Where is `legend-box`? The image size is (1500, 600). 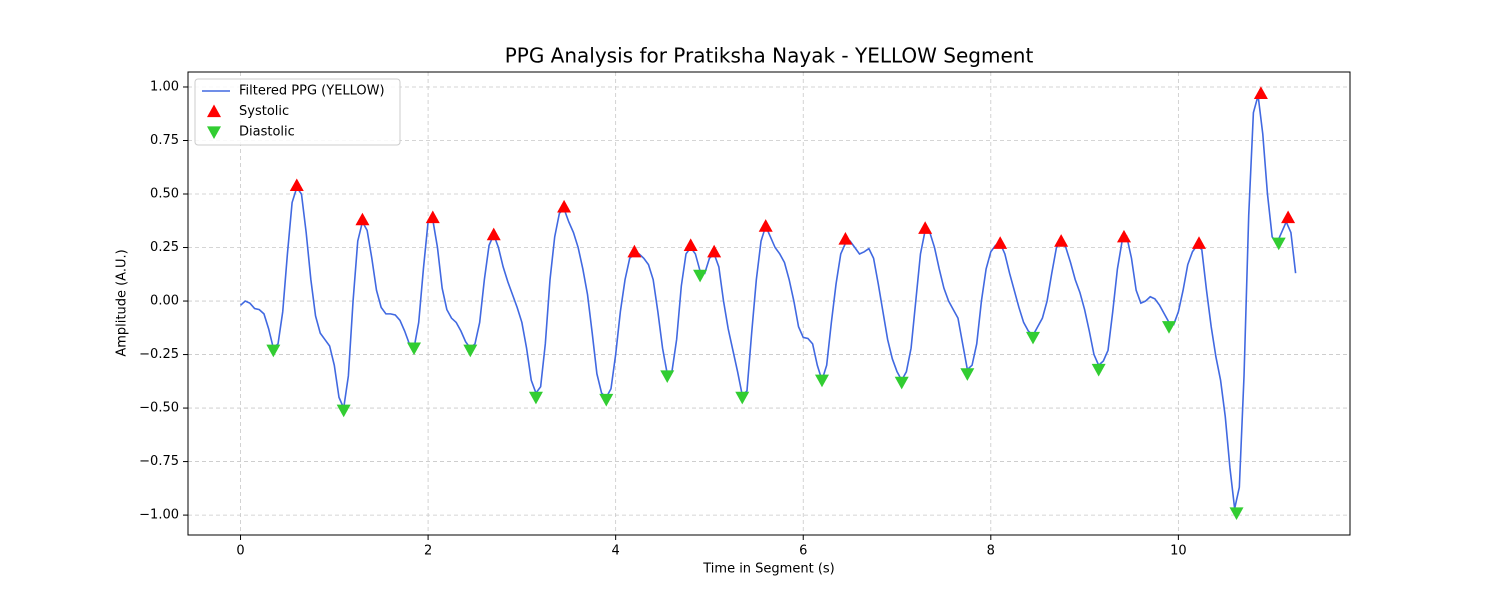 legend-box is located at coordinates (297, 112).